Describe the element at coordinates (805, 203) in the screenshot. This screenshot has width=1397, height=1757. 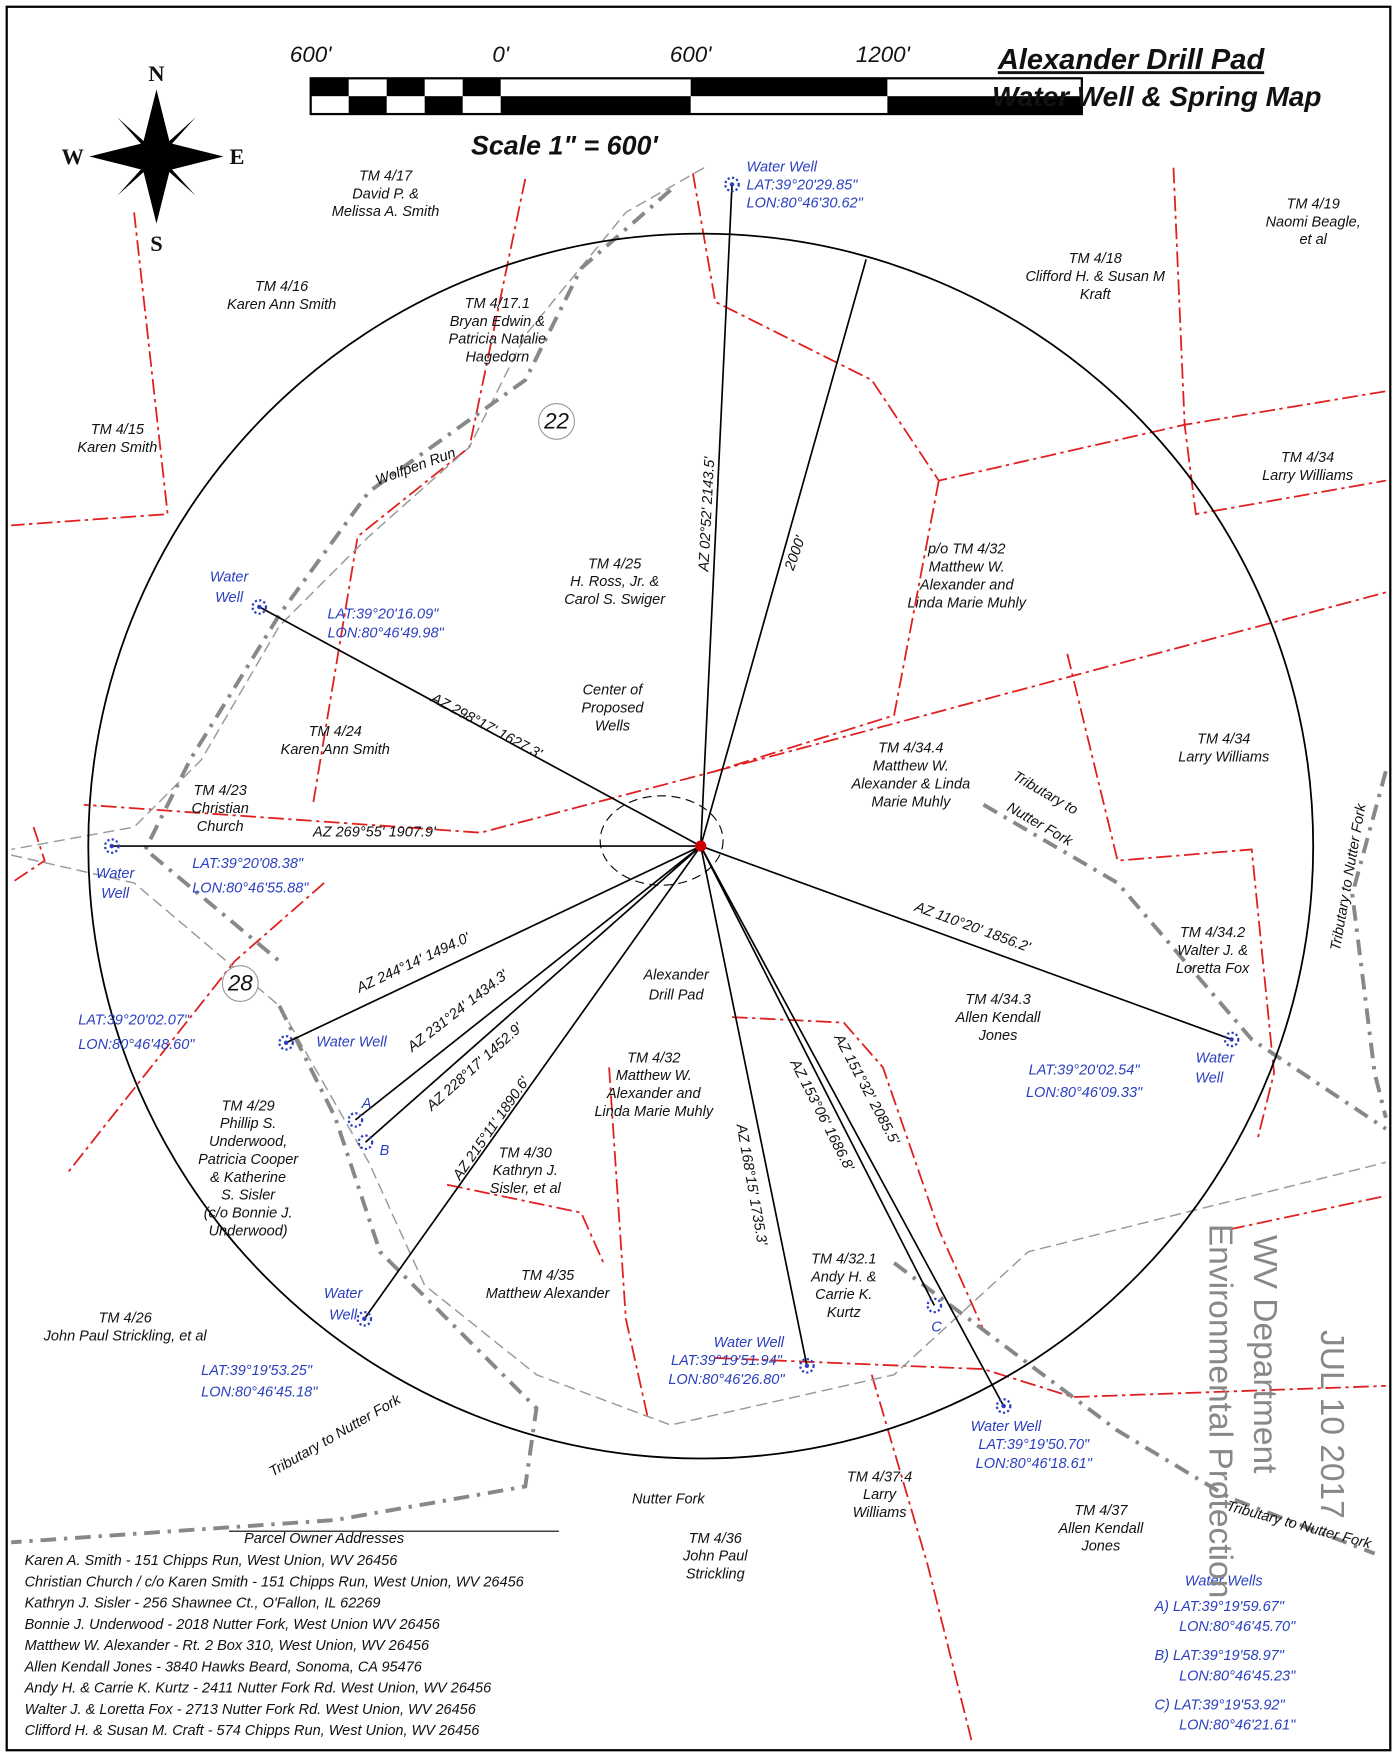
I see `well-label: LON:80°46'30.62"` at that location.